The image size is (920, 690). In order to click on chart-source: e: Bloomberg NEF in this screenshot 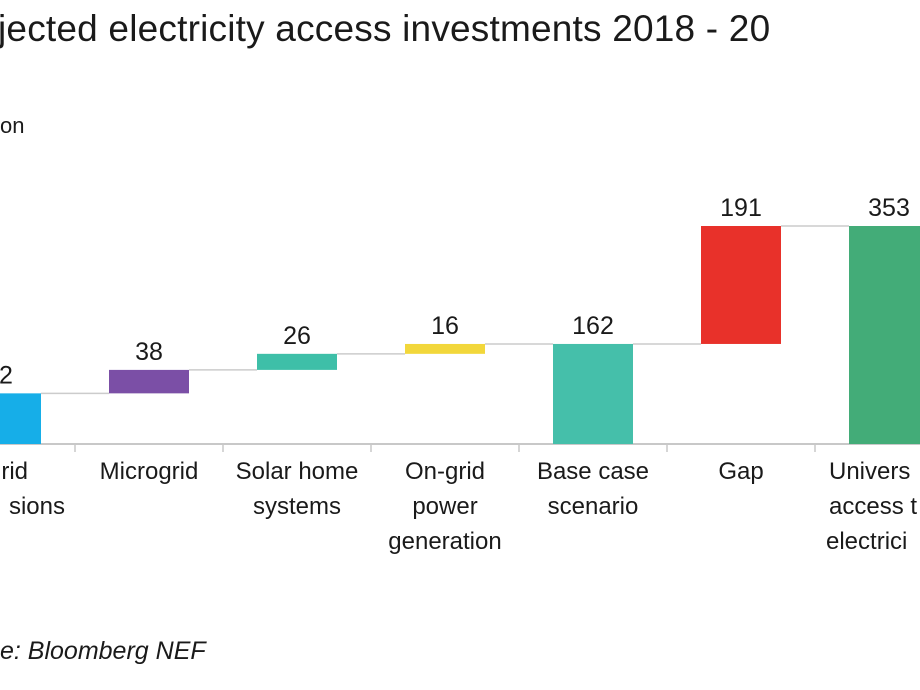, I will do `click(103, 651)`.